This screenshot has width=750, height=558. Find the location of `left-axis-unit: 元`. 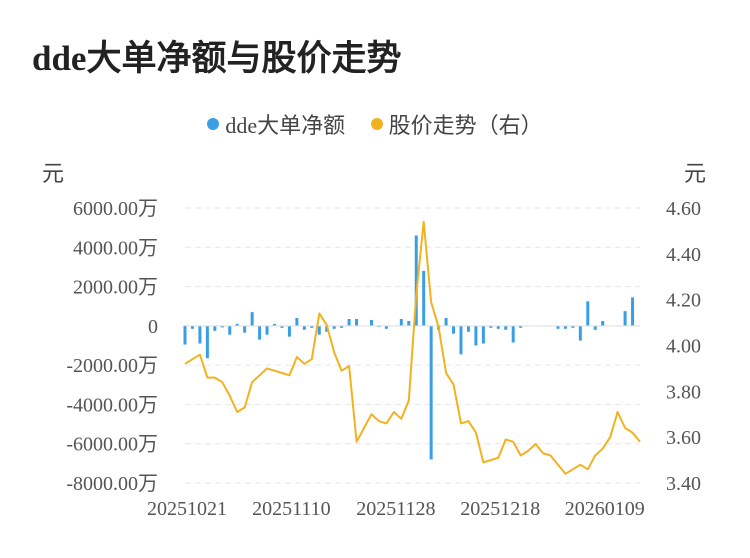

left-axis-unit: 元 is located at coordinates (53, 173).